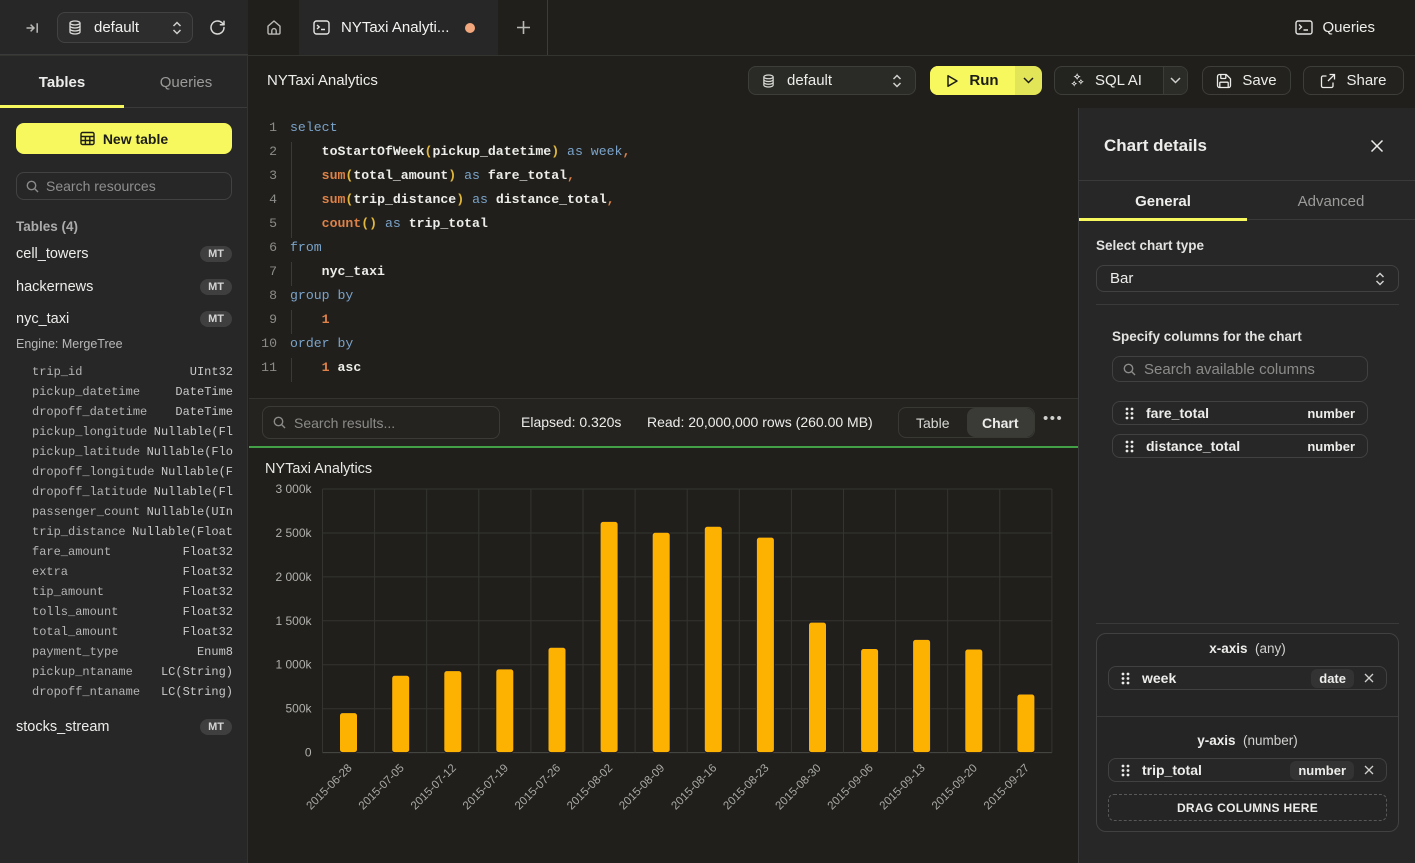 This screenshot has width=1415, height=863. What do you see at coordinates (293, 533) in the screenshot?
I see `svg-text: 2 500k` at bounding box center [293, 533].